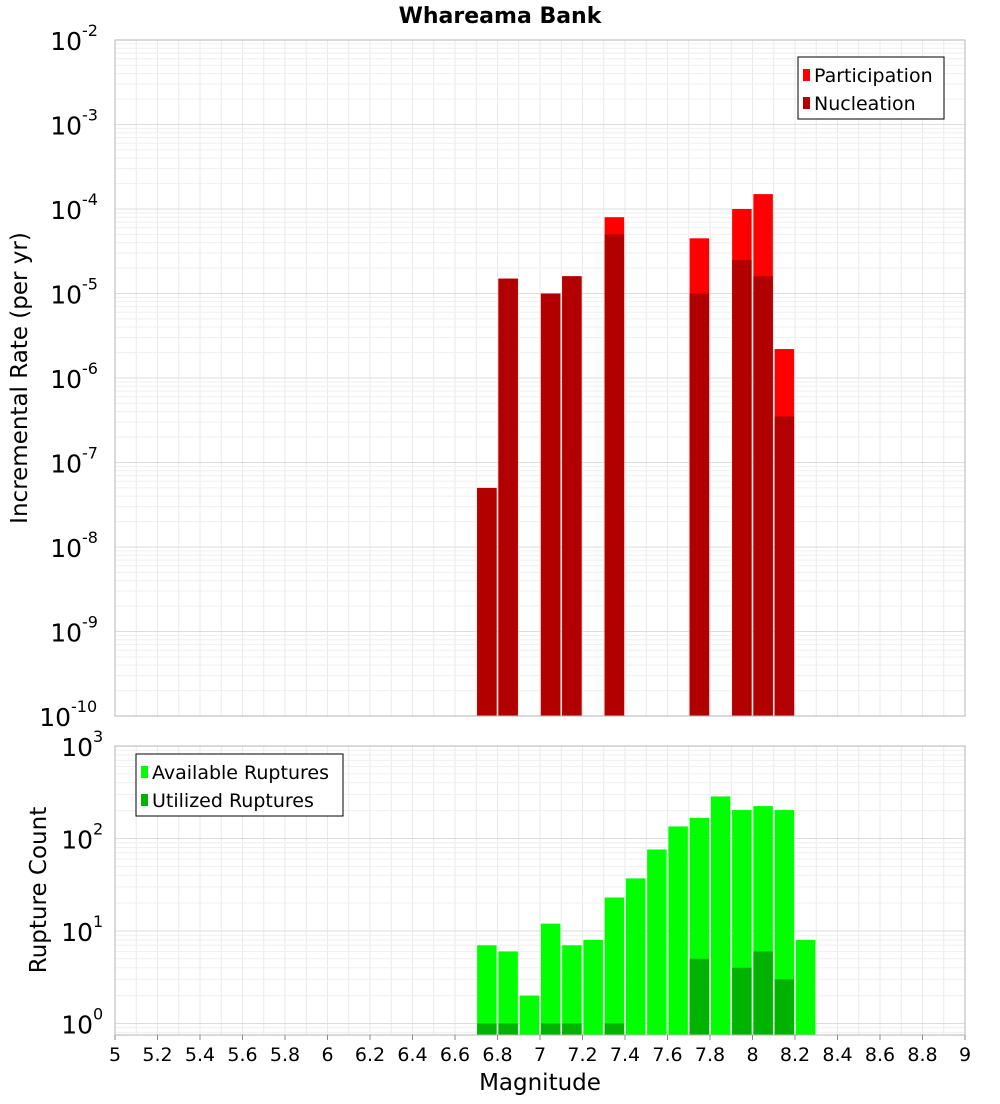 The width and height of the screenshot is (1000, 1104). I want to click on top-y-tick-exponent: -2, so click(90, 30).